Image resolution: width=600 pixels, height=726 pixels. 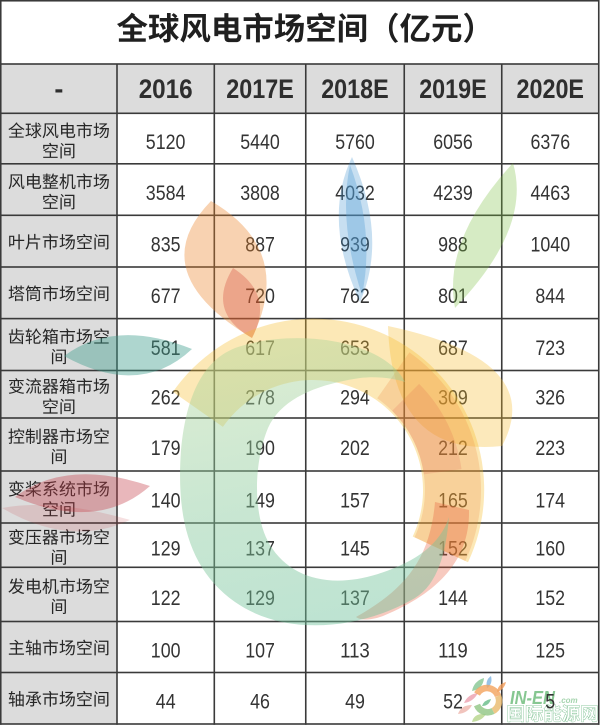 What do you see at coordinates (453, 448) in the screenshot?
I see `svg-text: 212` at bounding box center [453, 448].